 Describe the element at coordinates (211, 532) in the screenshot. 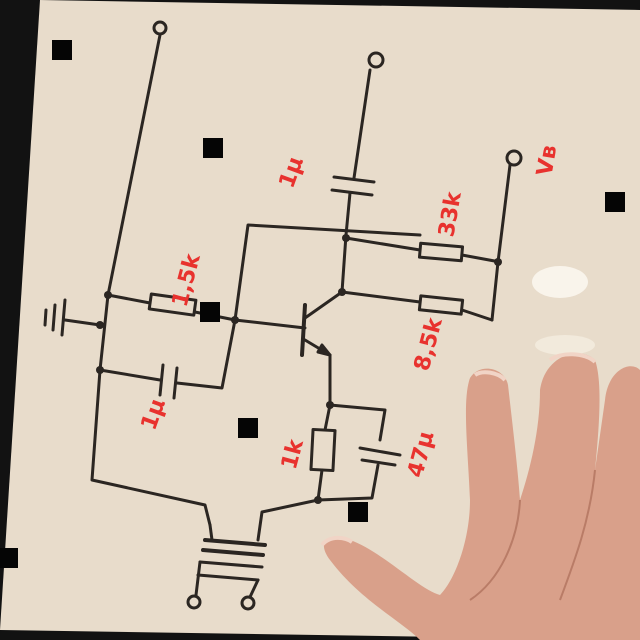

I see `bottom-left-wire` at that location.